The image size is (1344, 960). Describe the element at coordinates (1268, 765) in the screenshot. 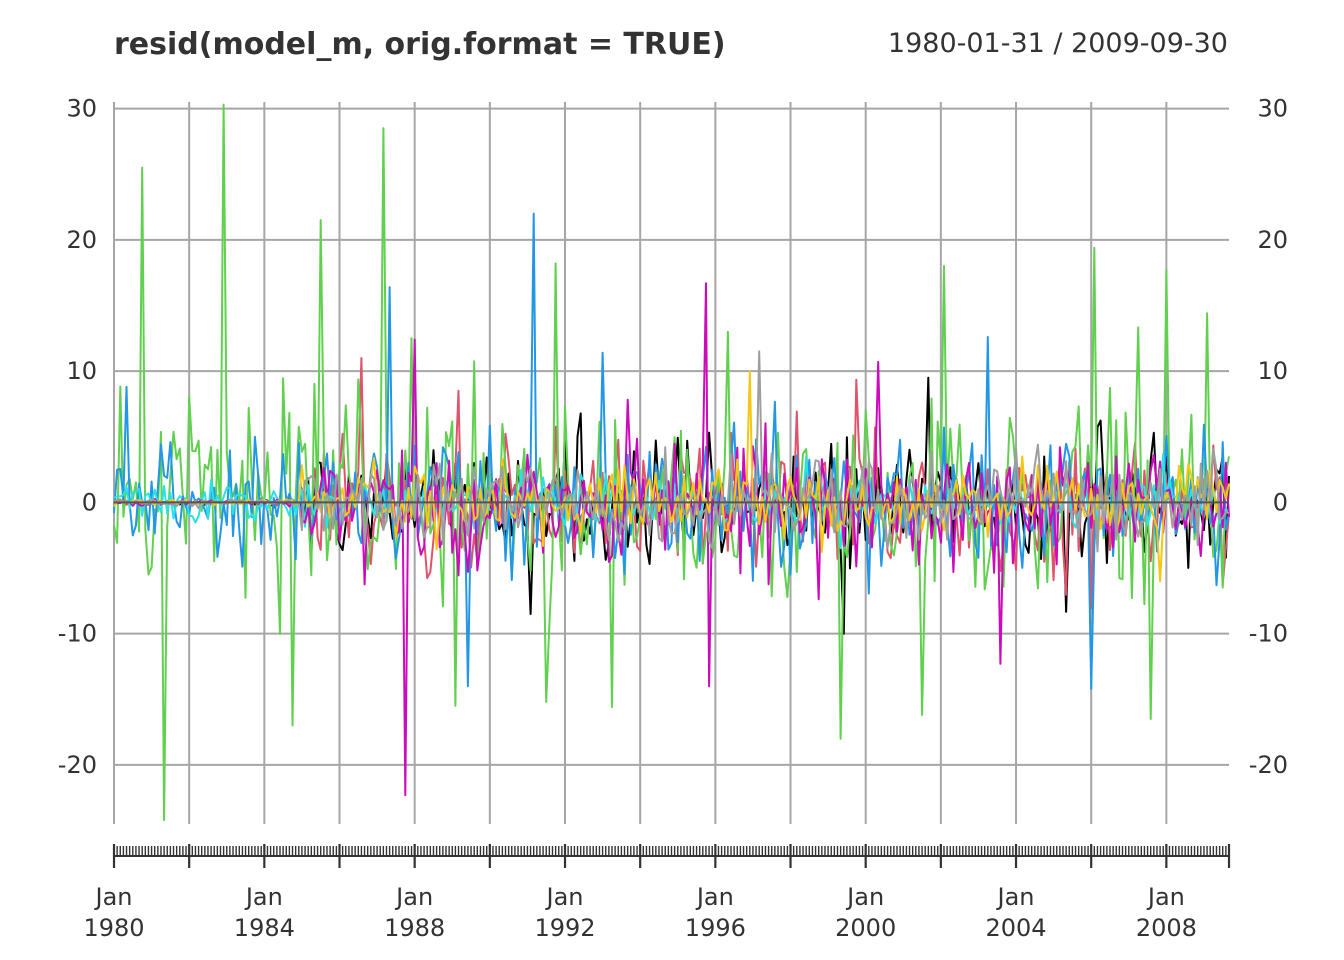

I see `y-tick-label-right: -20` at that location.